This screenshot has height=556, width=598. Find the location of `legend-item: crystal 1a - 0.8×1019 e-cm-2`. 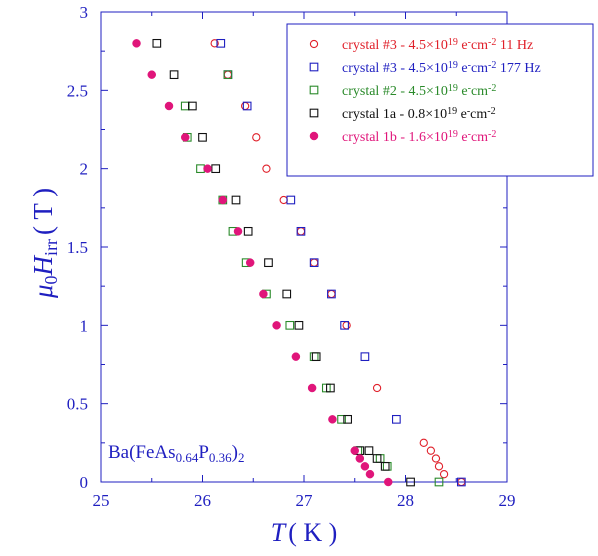

legend-item: crystal 1a - 0.8×1019 e-cm-2 is located at coordinates (402, 114).